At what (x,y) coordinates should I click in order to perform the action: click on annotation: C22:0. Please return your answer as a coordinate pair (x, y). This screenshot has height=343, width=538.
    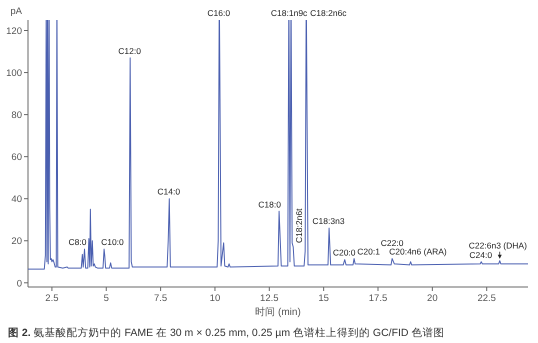
    Looking at the image, I should click on (392, 243).